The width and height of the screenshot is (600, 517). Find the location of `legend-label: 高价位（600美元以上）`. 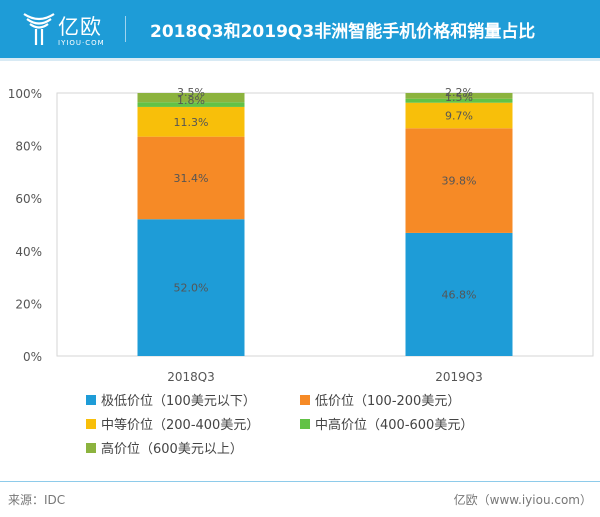

legend-label: 高价位（600美元以上） is located at coordinates (172, 449).